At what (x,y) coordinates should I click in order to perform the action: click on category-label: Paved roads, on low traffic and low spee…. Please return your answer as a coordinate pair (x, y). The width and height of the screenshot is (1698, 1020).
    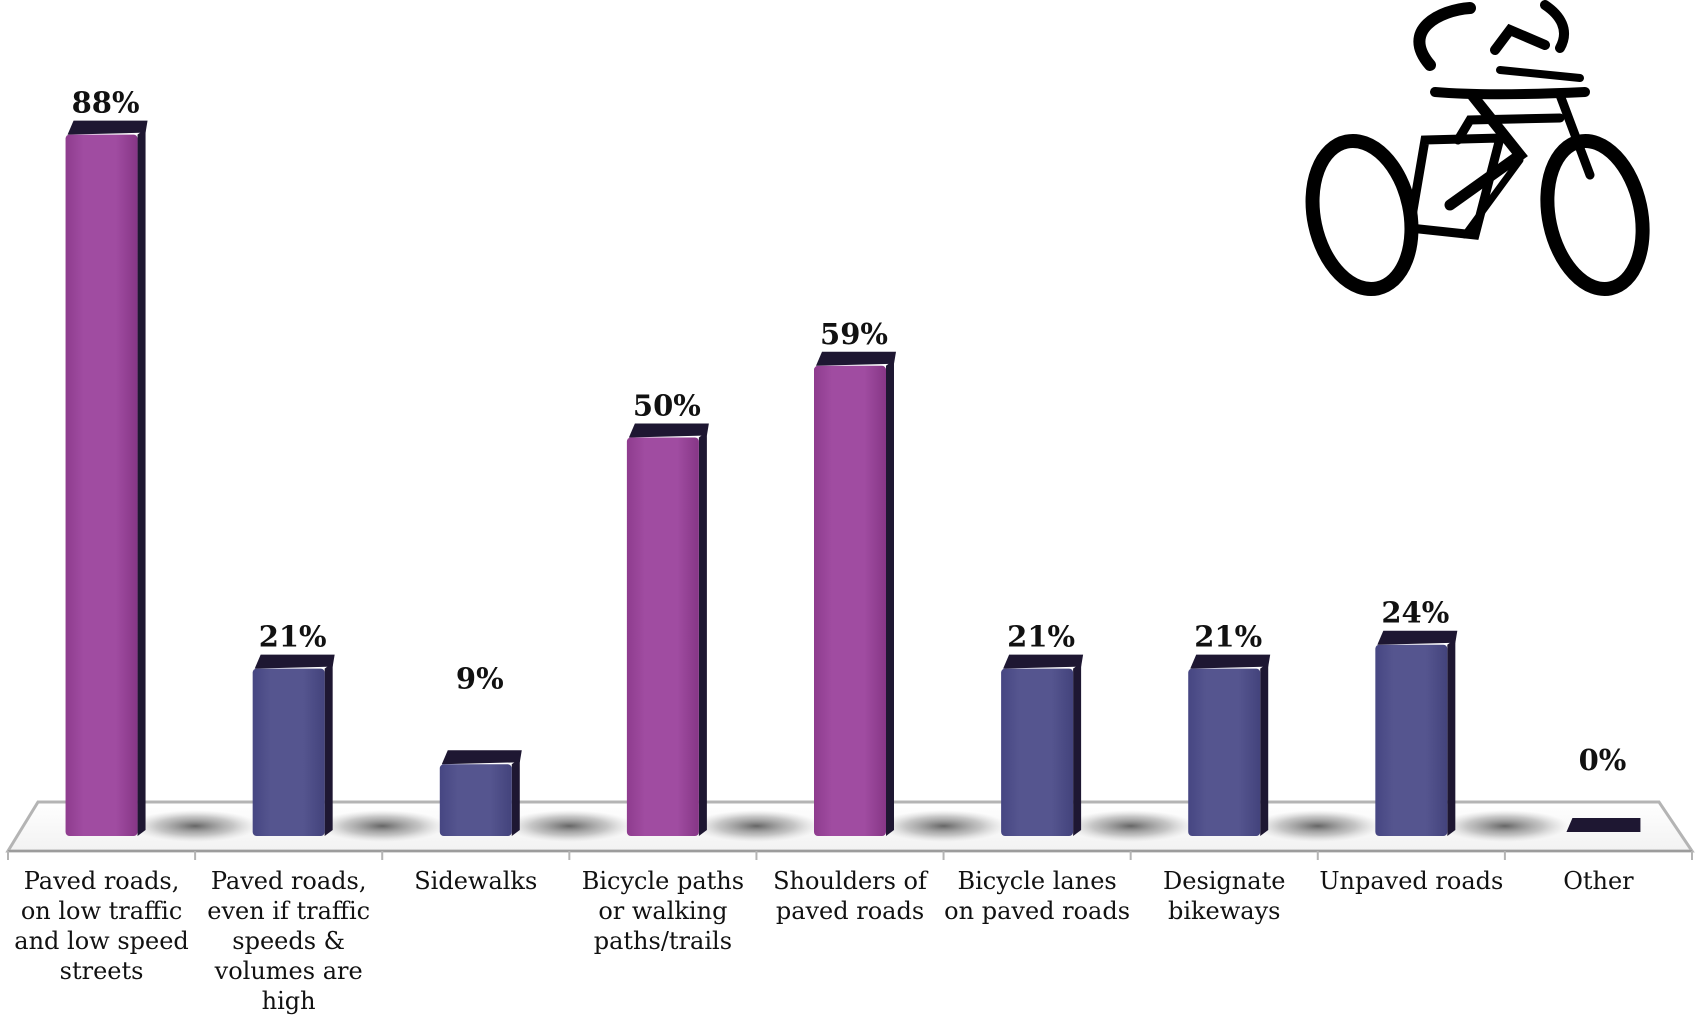
    Looking at the image, I should click on (101, 926).